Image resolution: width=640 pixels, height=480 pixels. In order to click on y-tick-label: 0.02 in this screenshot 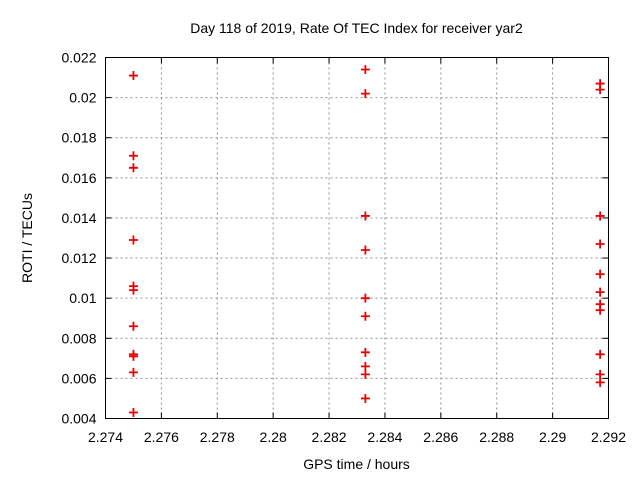, I will do `click(82, 98)`.